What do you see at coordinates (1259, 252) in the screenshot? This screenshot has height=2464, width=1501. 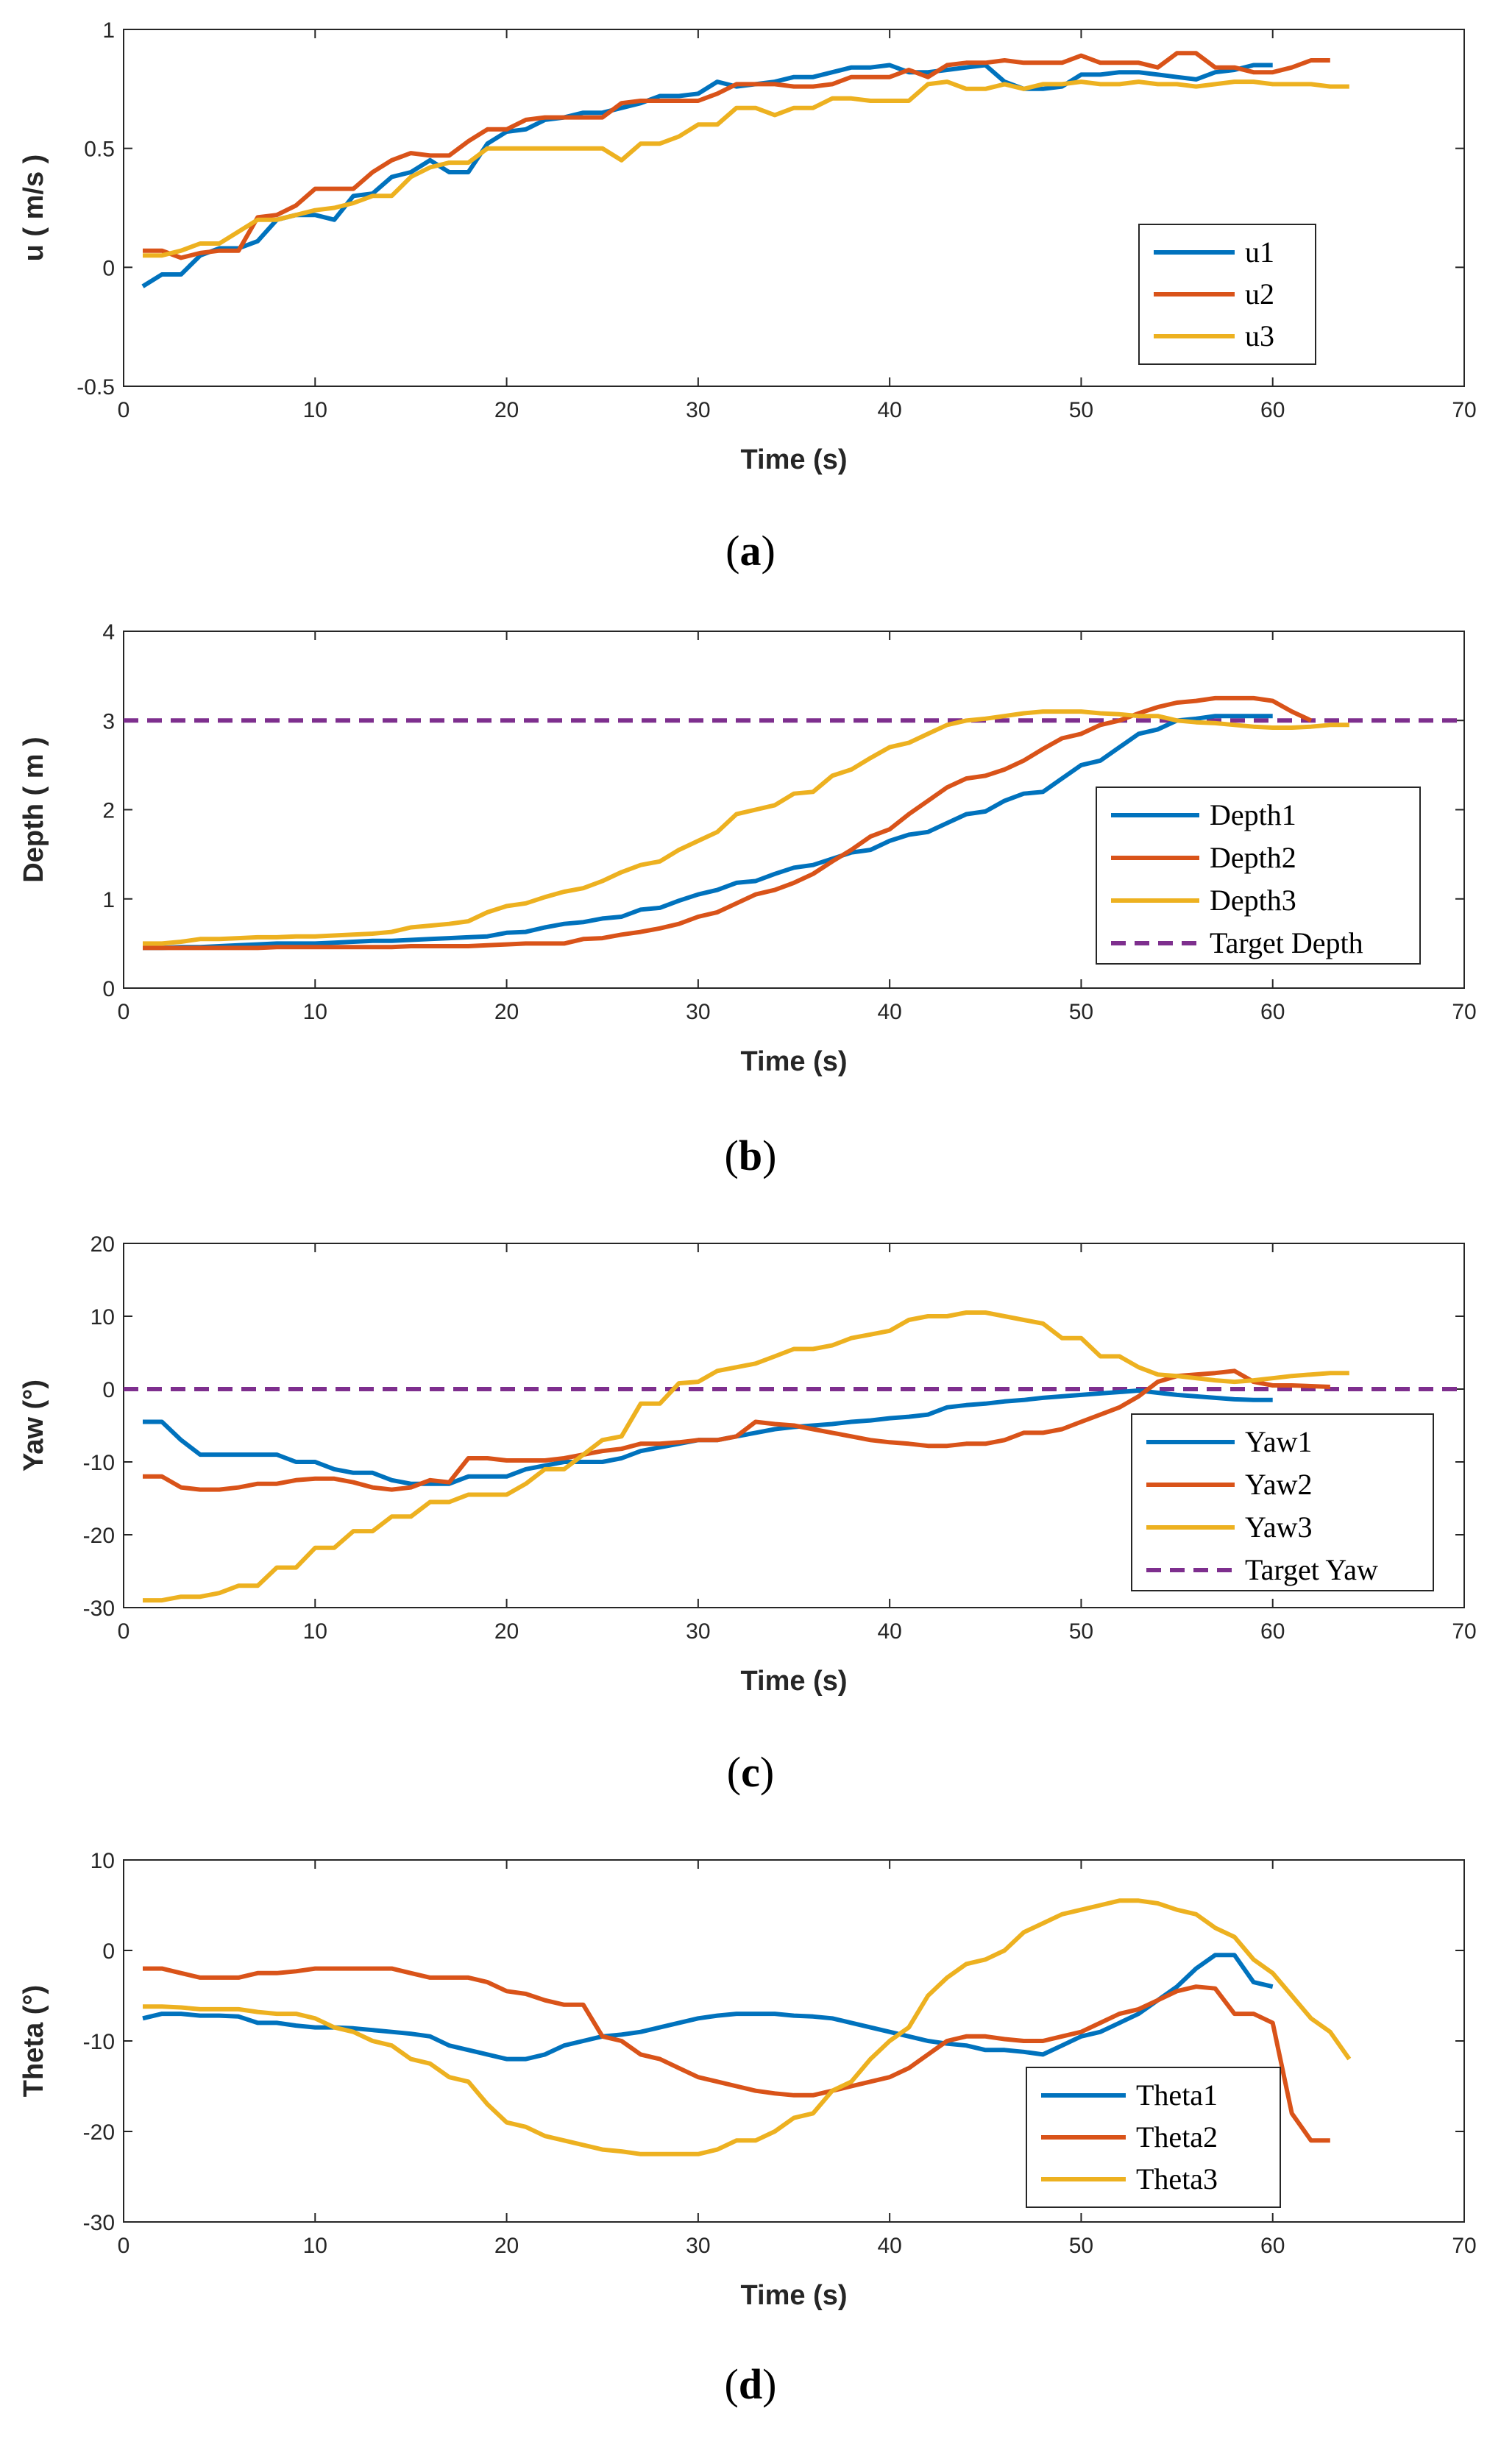 I see `legend-label: u1` at bounding box center [1259, 252].